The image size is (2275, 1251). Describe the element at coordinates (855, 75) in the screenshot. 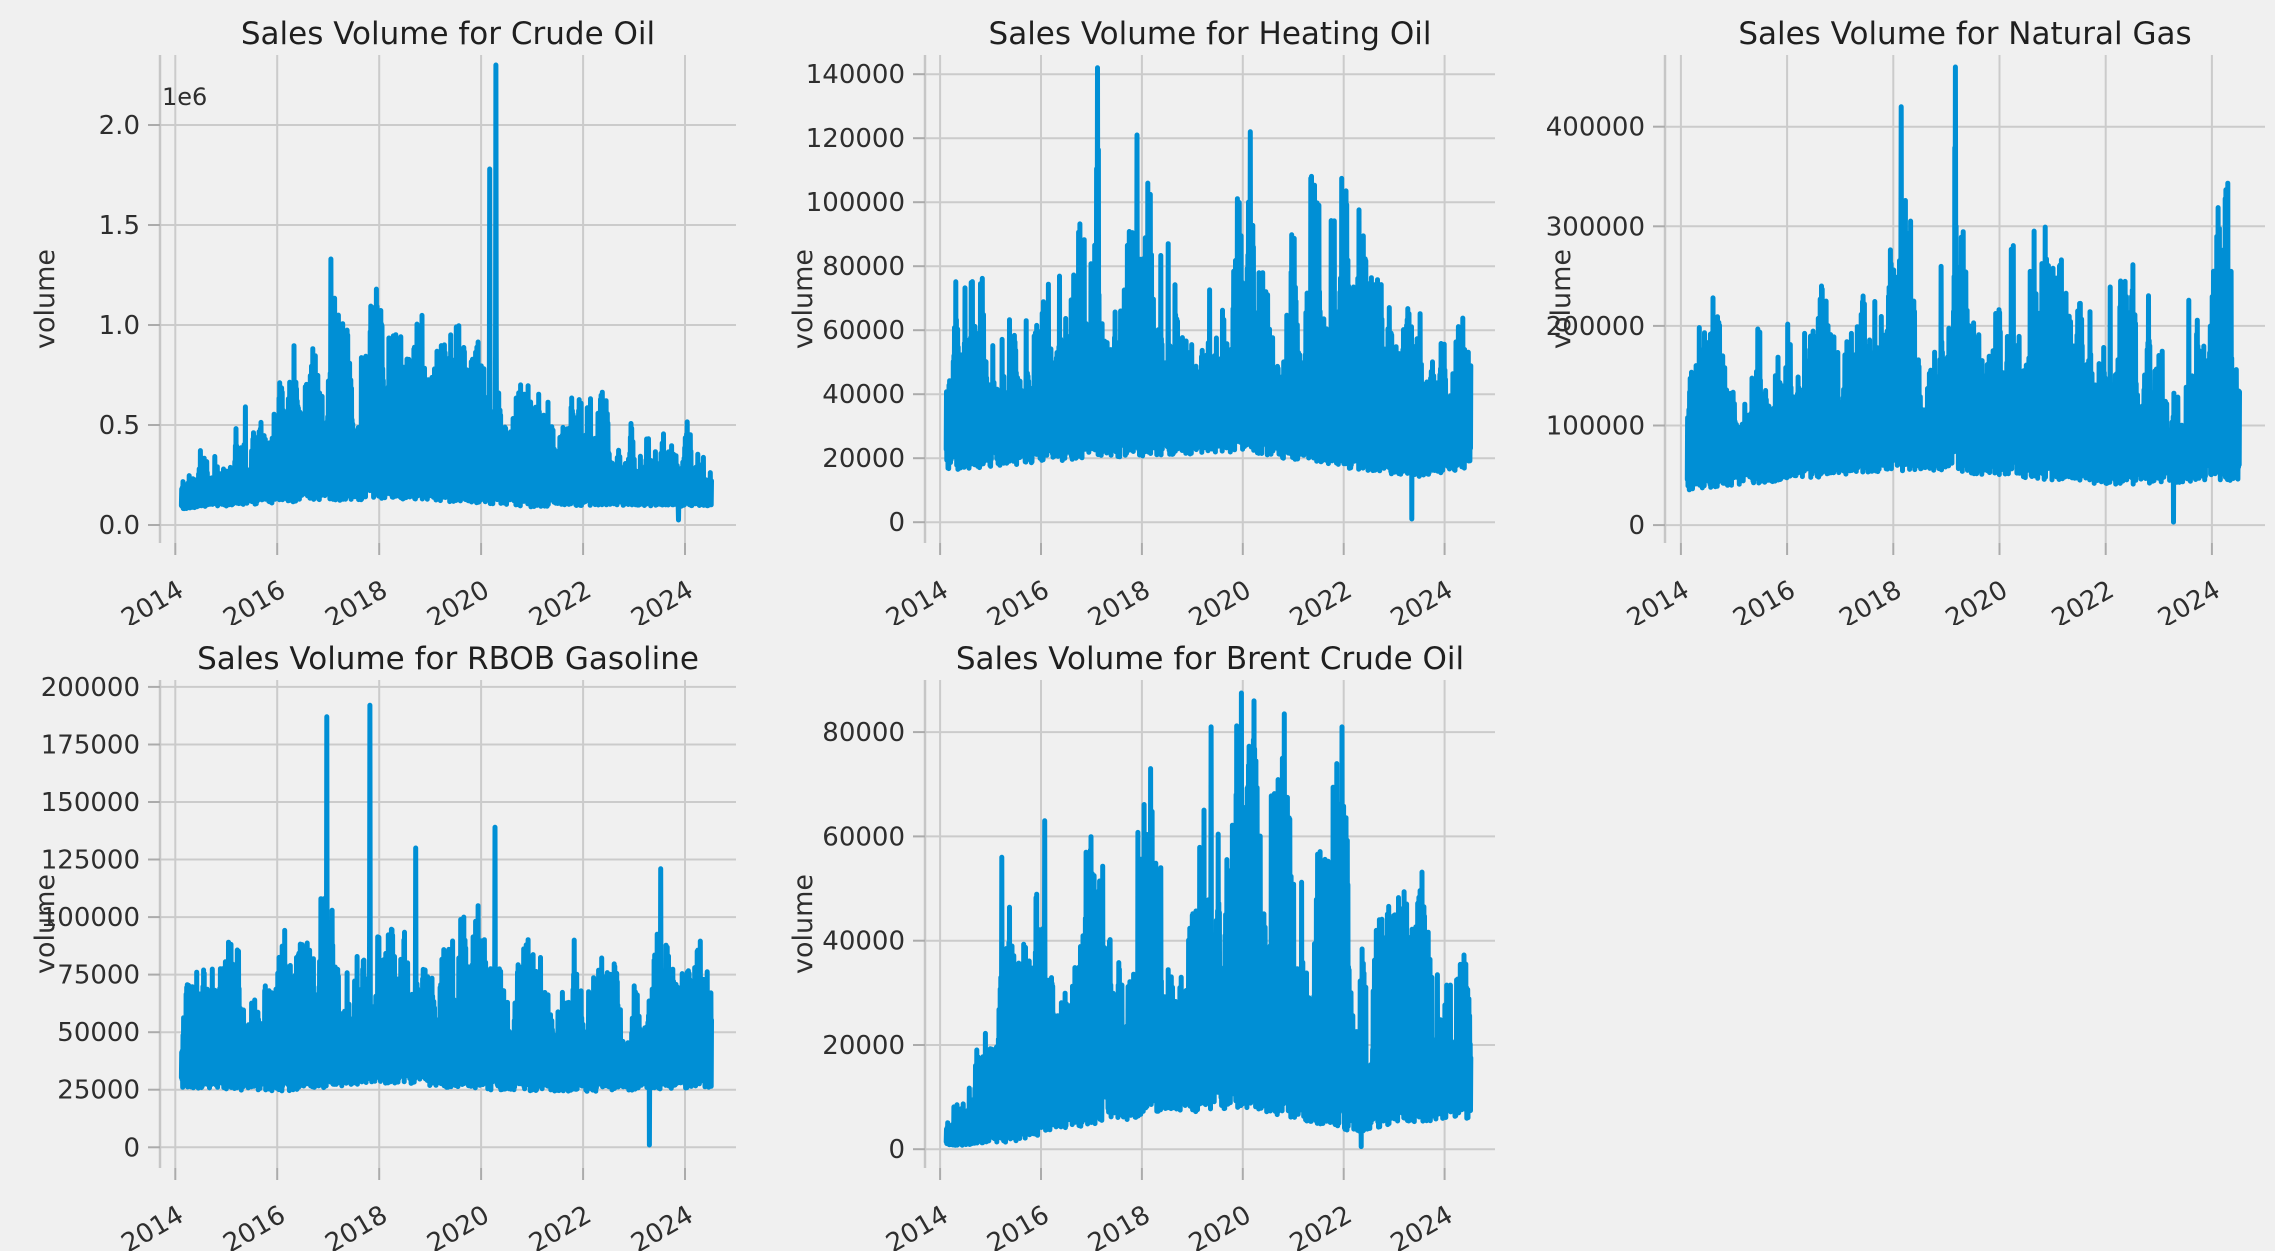

I see `y-tick-label: 140000` at that location.